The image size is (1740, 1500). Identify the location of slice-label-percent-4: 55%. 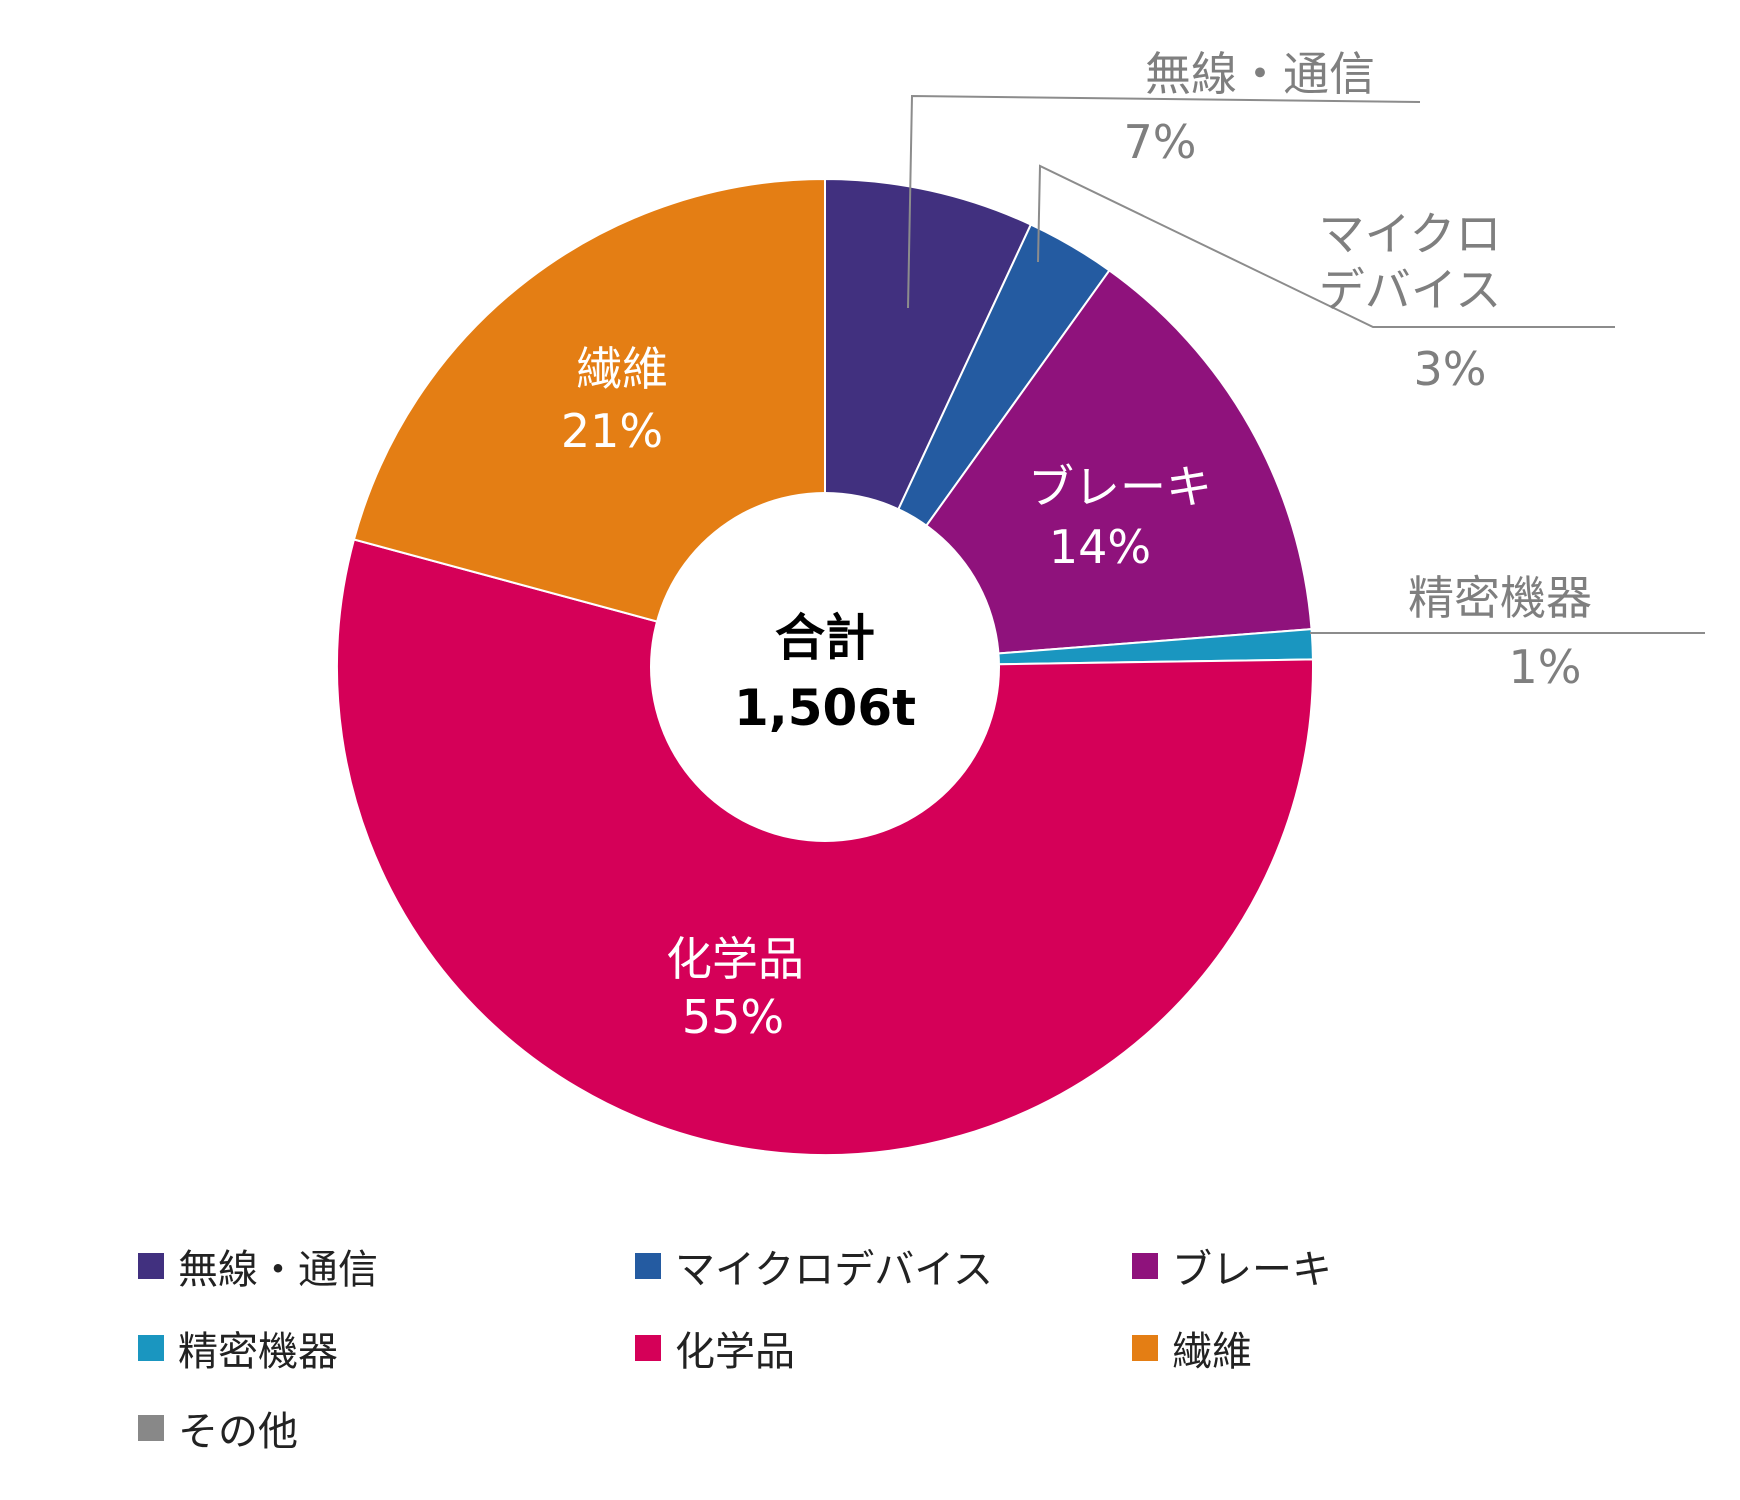
(733, 1017).